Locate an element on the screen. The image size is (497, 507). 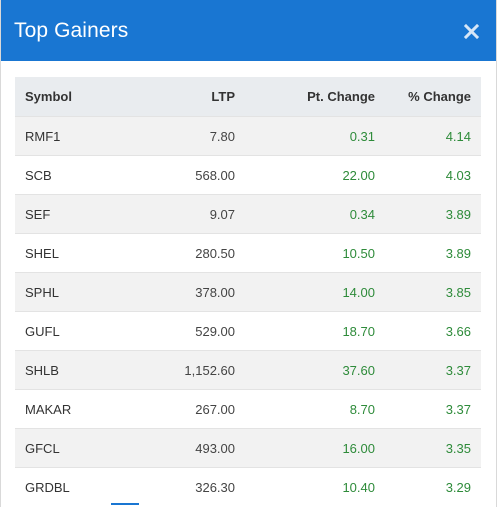
table-row: SEF 9.07 0.34 3.89 is located at coordinates (248, 214).